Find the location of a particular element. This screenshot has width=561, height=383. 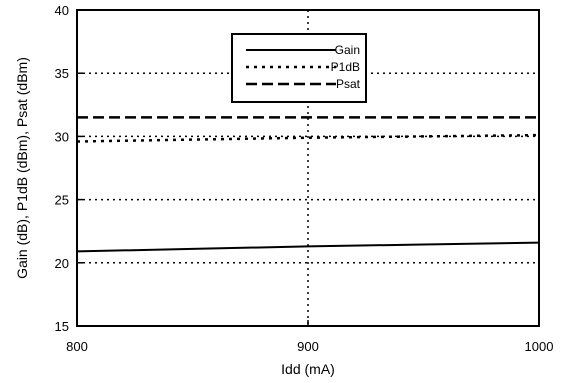

series-line-p1db is located at coordinates (308, 138).